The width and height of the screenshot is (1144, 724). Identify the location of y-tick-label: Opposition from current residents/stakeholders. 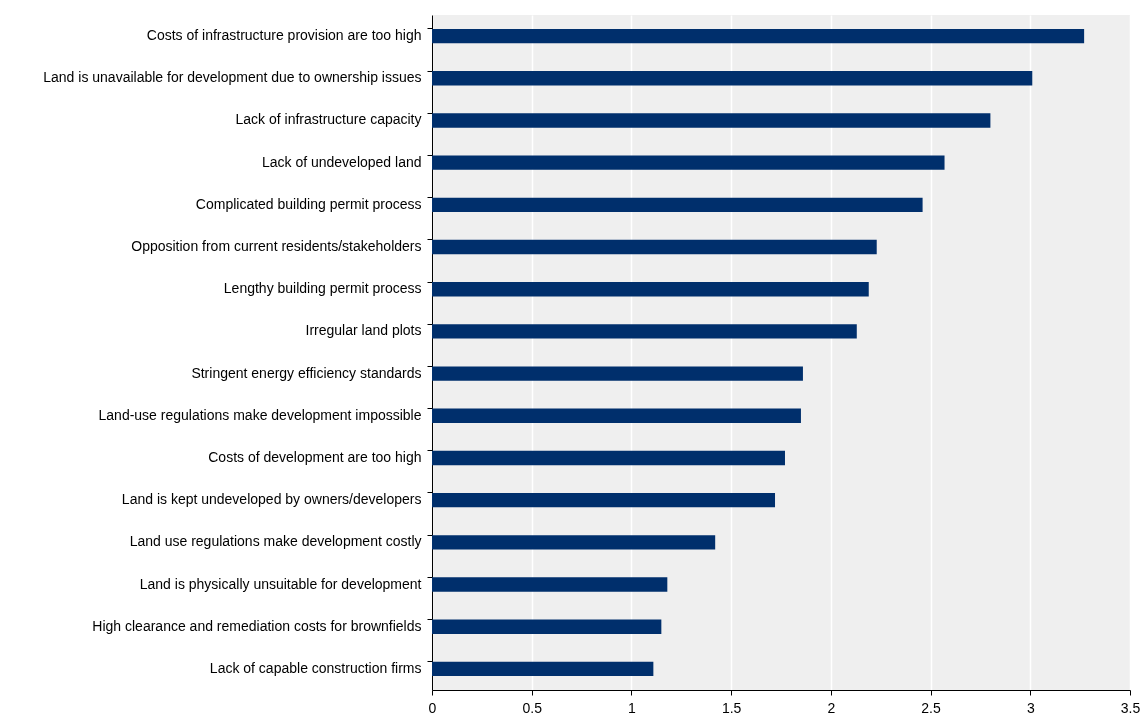
(276, 246).